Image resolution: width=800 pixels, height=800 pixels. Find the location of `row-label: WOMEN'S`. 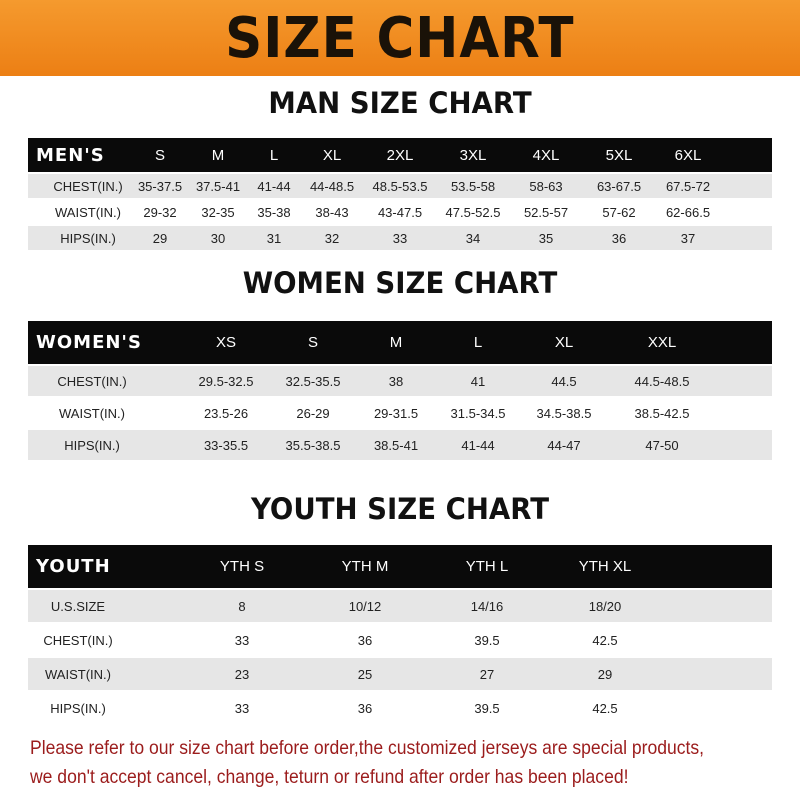

row-label: WOMEN'S is located at coordinates (89, 342).